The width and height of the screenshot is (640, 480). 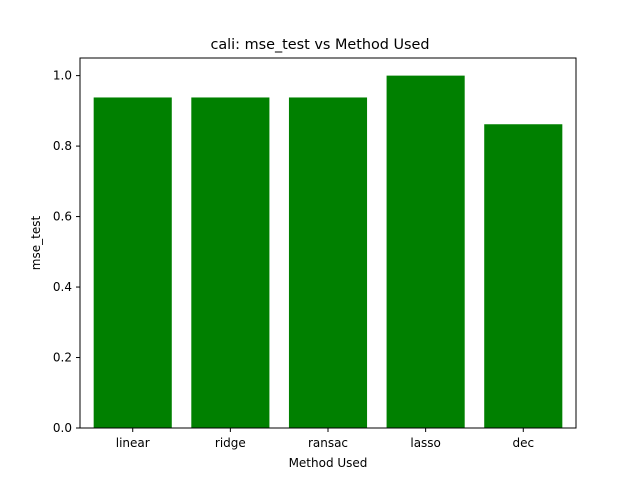 What do you see at coordinates (62, 287) in the screenshot?
I see `y-tick-label: 0.4` at bounding box center [62, 287].